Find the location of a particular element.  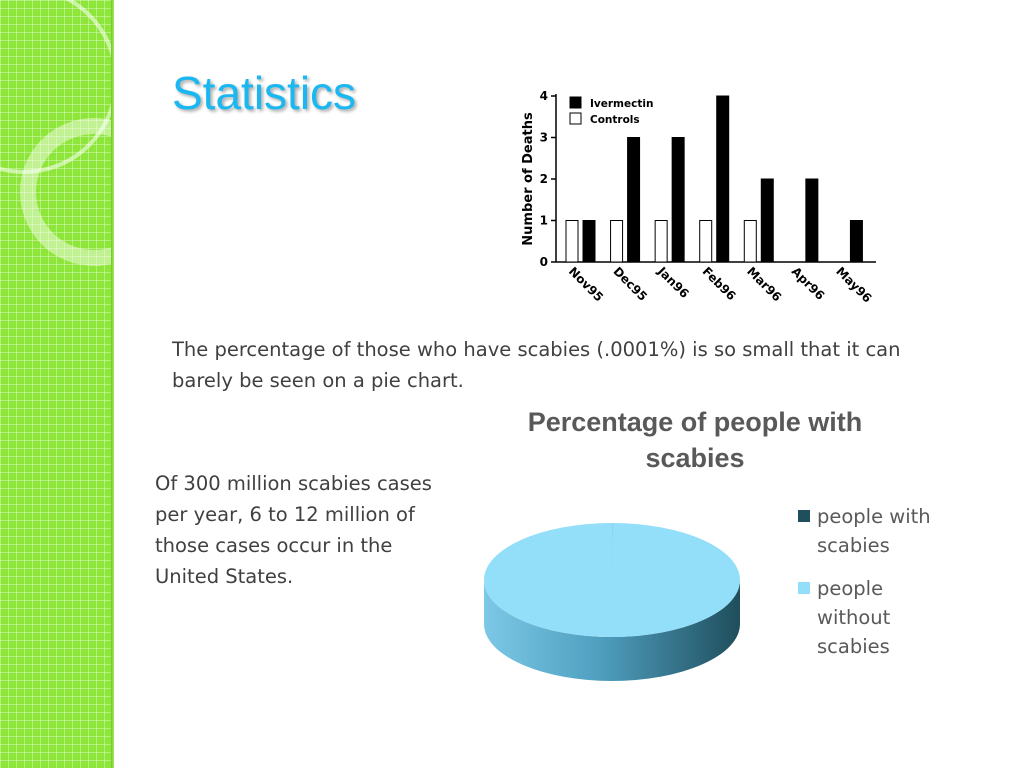

legend-label: people with scabies is located at coordinates (874, 531).